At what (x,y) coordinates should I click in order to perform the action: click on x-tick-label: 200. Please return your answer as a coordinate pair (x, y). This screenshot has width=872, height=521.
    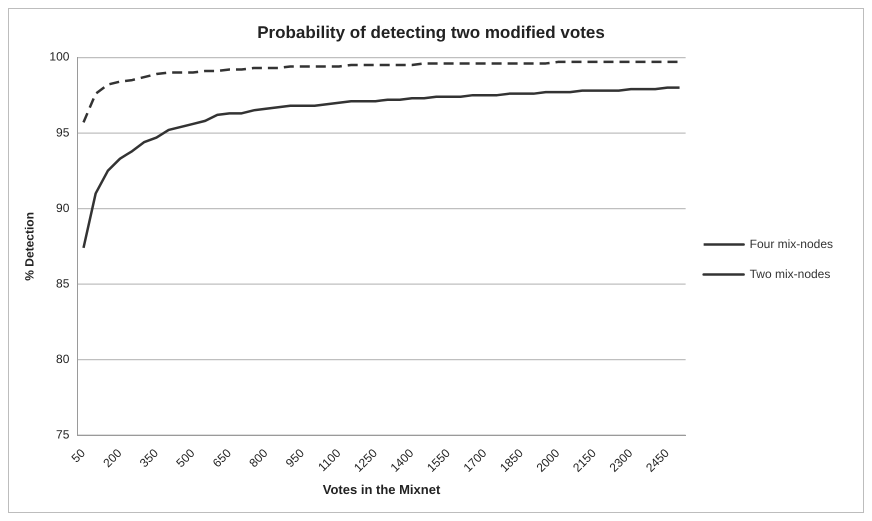
    Looking at the image, I should click on (112, 458).